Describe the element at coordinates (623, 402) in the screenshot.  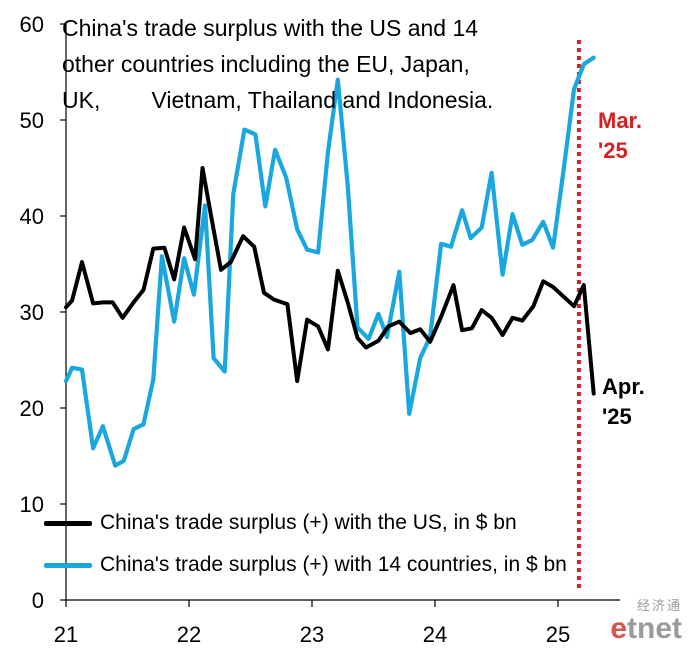
I see `annotation-apr-25: Apr. '25` at that location.